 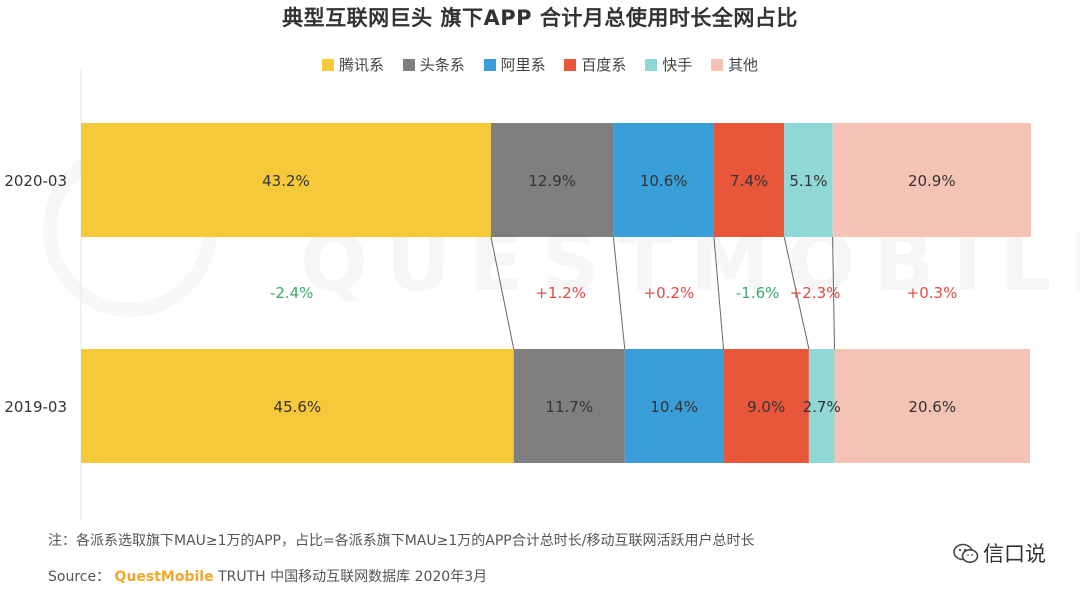 What do you see at coordinates (523, 65) in the screenshot?
I see `legend-label: 阿里系` at bounding box center [523, 65].